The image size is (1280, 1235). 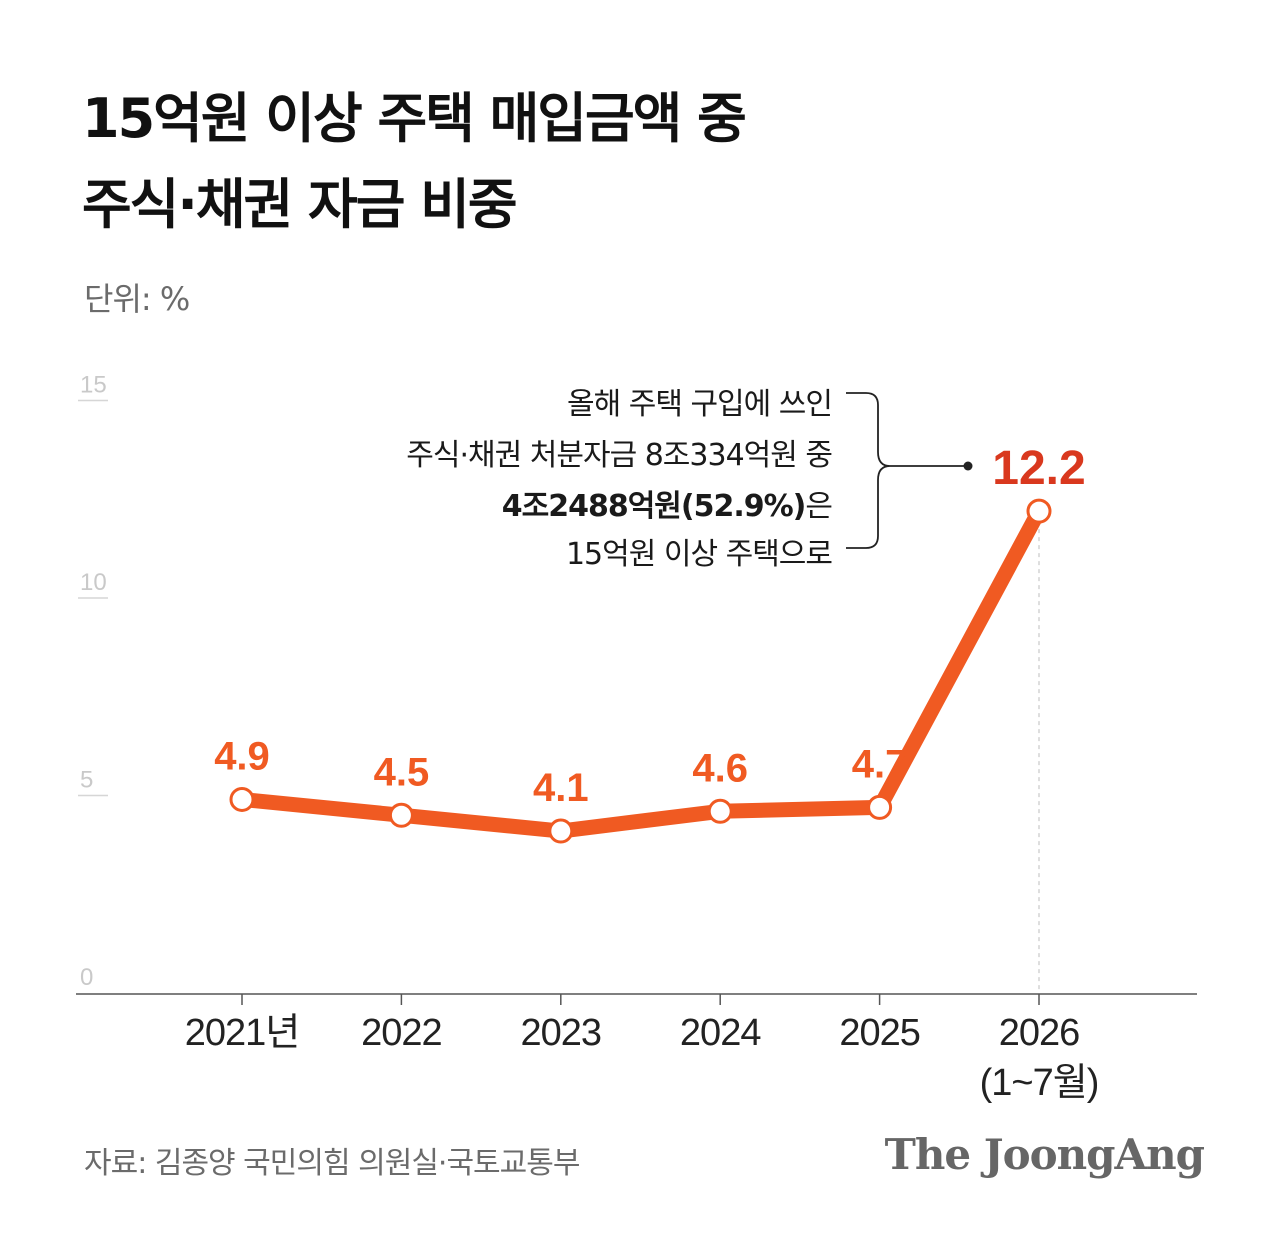 What do you see at coordinates (1039, 1083) in the screenshot?
I see `x-tick-sublabel: (1~7월)` at bounding box center [1039, 1083].